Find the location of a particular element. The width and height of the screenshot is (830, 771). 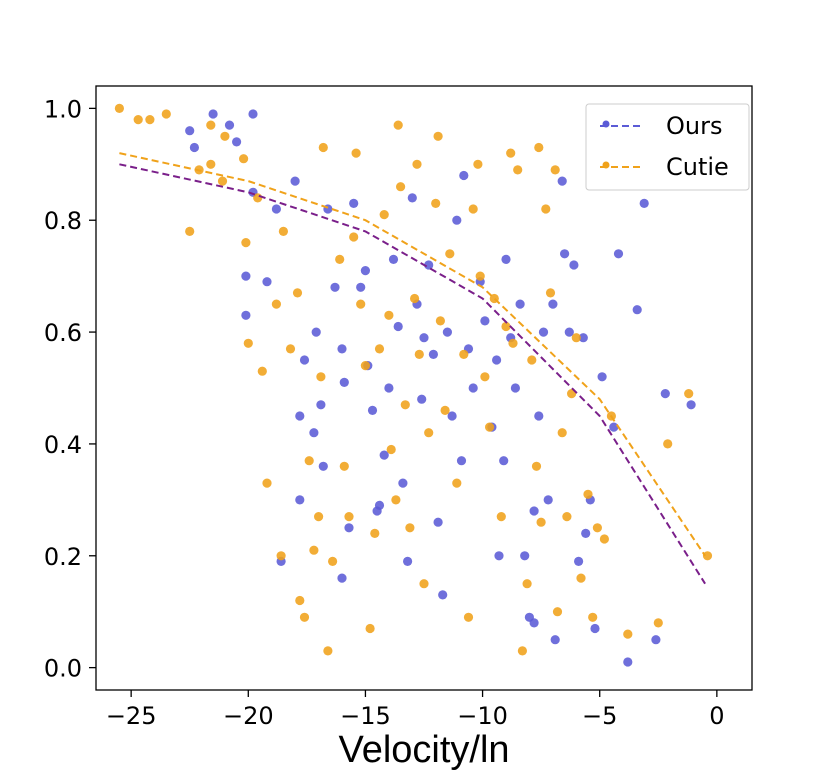

x-tick-label: −10 is located at coordinates (482, 716).